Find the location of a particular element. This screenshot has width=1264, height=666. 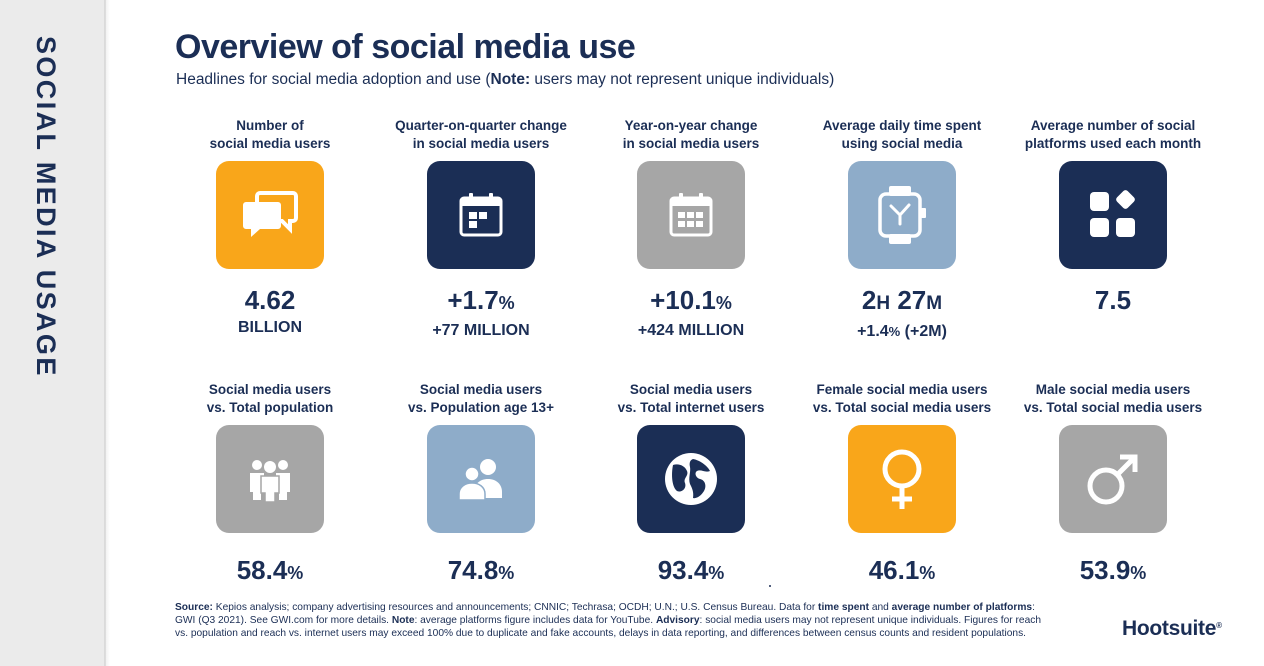

metric-value: 93.4% is located at coordinates (691, 570).